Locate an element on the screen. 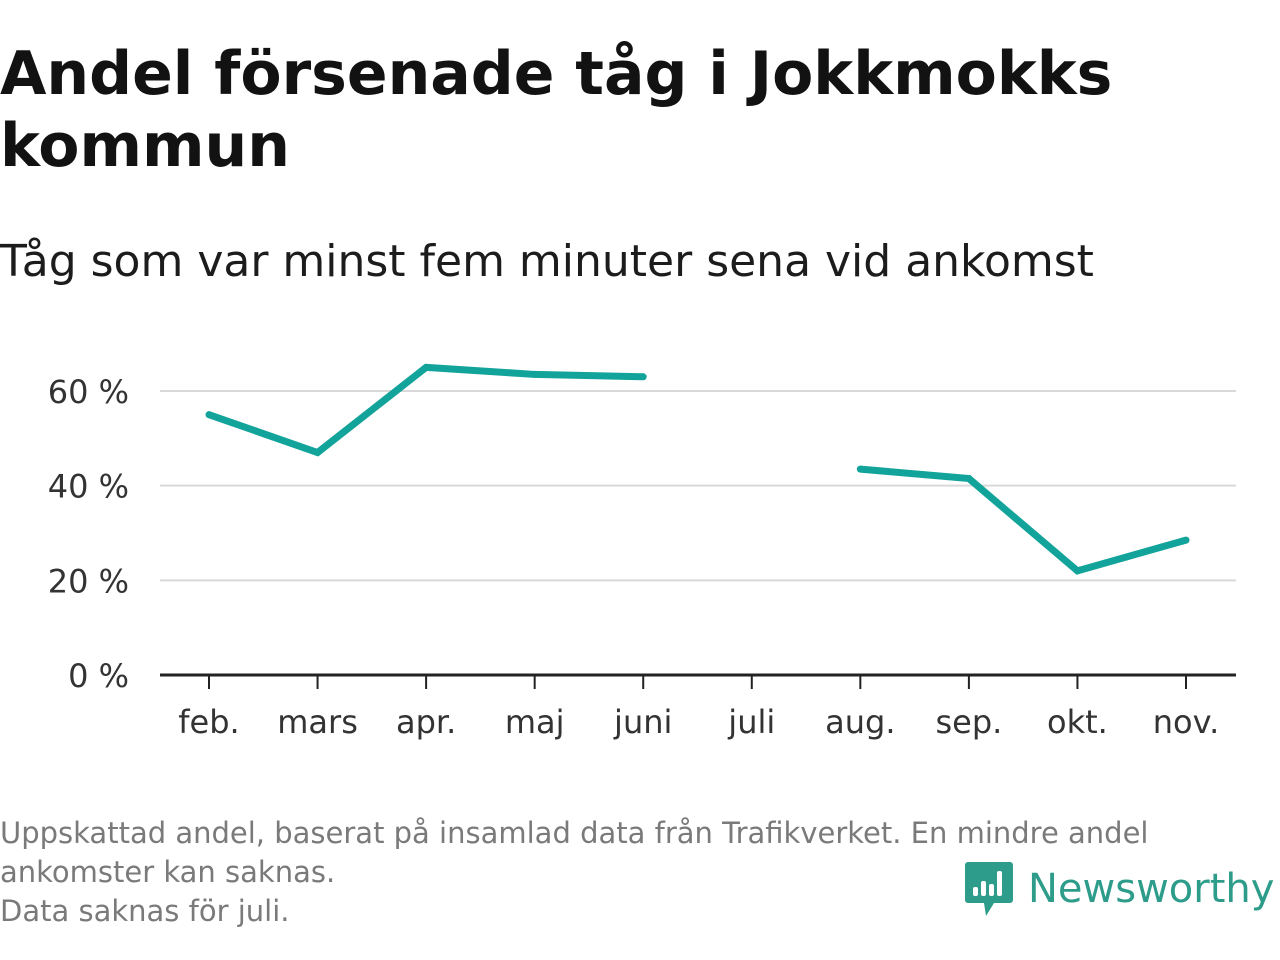 This screenshot has height=960, width=1280. chart-title: Andel försenade tåg i Jokkmokks kommun is located at coordinates (556, 110).